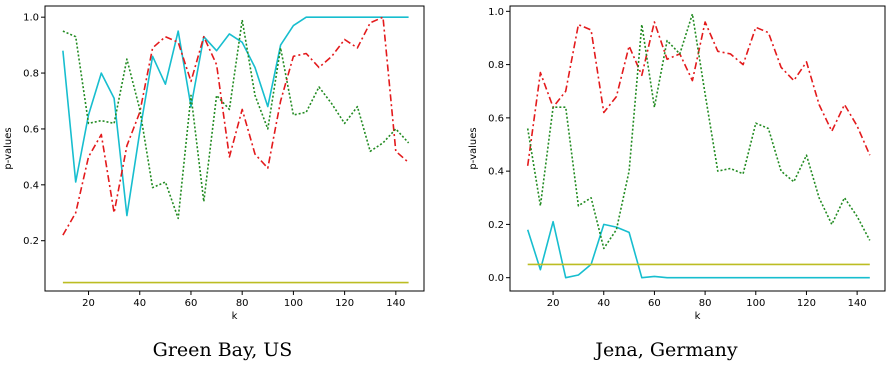 Image resolution: width=889 pixels, height=373 pixels. What do you see at coordinates (222, 350) in the screenshot?
I see `chart-caption: Green Bay, US` at bounding box center [222, 350].